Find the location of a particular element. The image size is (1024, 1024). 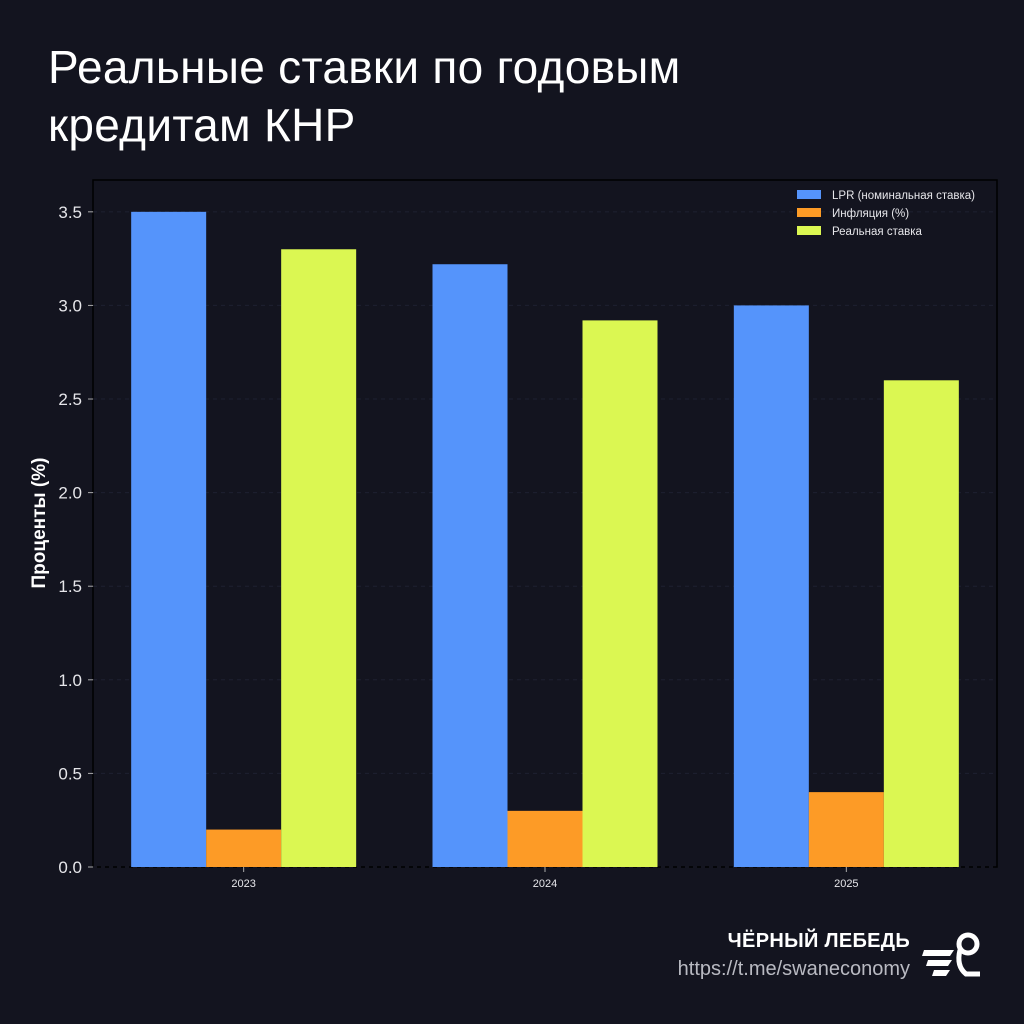

page-title: Реальные ставки по годовым кредитам КНР is located at coordinates (364, 96).